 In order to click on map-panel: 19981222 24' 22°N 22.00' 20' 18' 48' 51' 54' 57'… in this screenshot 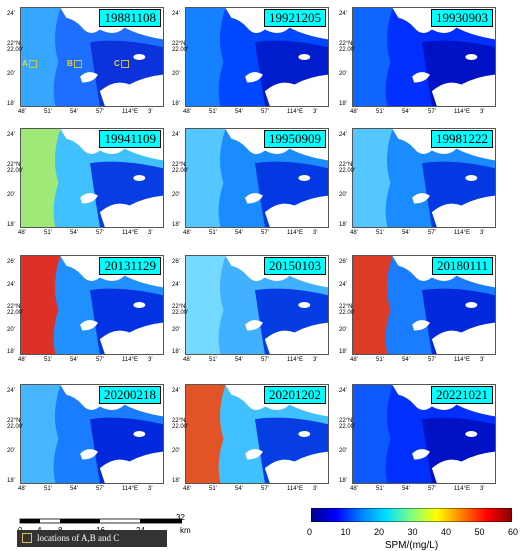, I will do `click(418, 181)`.